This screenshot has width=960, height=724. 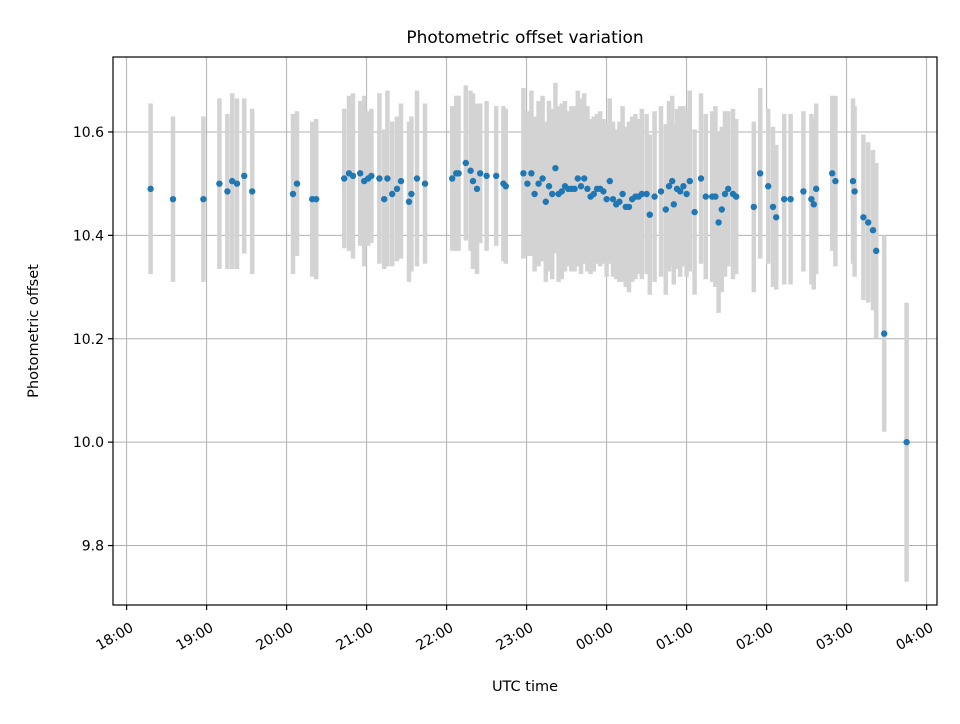 What do you see at coordinates (34, 331) in the screenshot?
I see `y-axis-label: Photometric offset` at bounding box center [34, 331].